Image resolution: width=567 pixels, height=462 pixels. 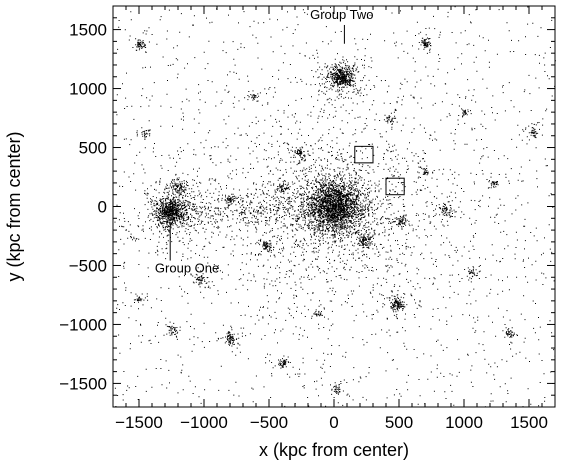 I want to click on y-tick-label: −500, so click(x=88, y=265).